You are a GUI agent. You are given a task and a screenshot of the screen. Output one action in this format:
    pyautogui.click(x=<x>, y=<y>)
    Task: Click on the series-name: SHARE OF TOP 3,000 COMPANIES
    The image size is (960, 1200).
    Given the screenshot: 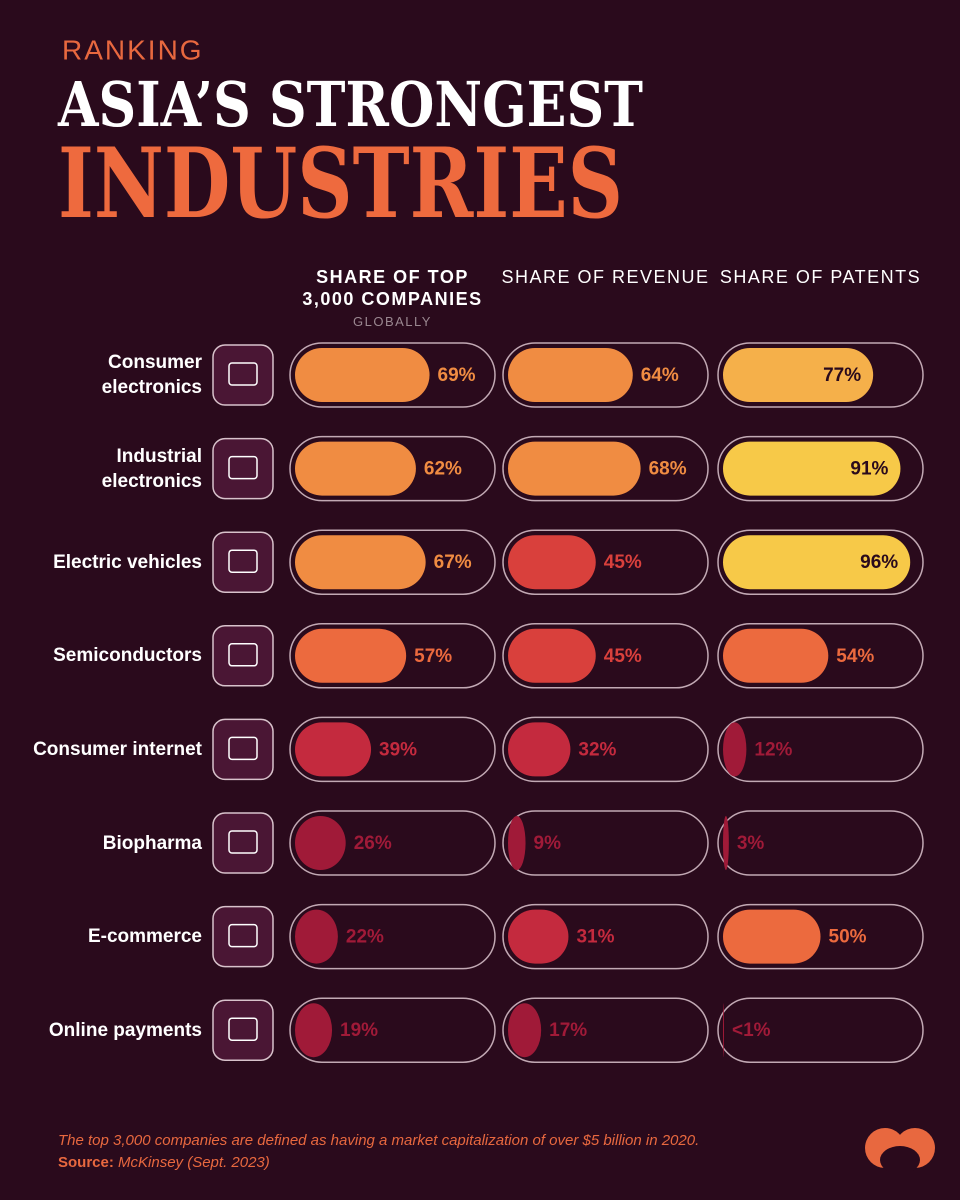 What is the action you would take?
    pyautogui.click(x=392, y=288)
    